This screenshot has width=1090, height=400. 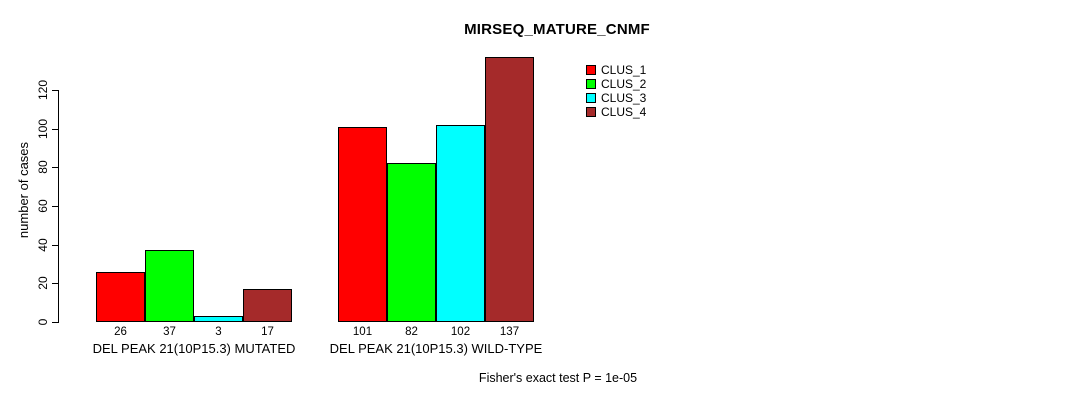 What do you see at coordinates (267, 305) in the screenshot?
I see `bar-clus_4-group1` at bounding box center [267, 305].